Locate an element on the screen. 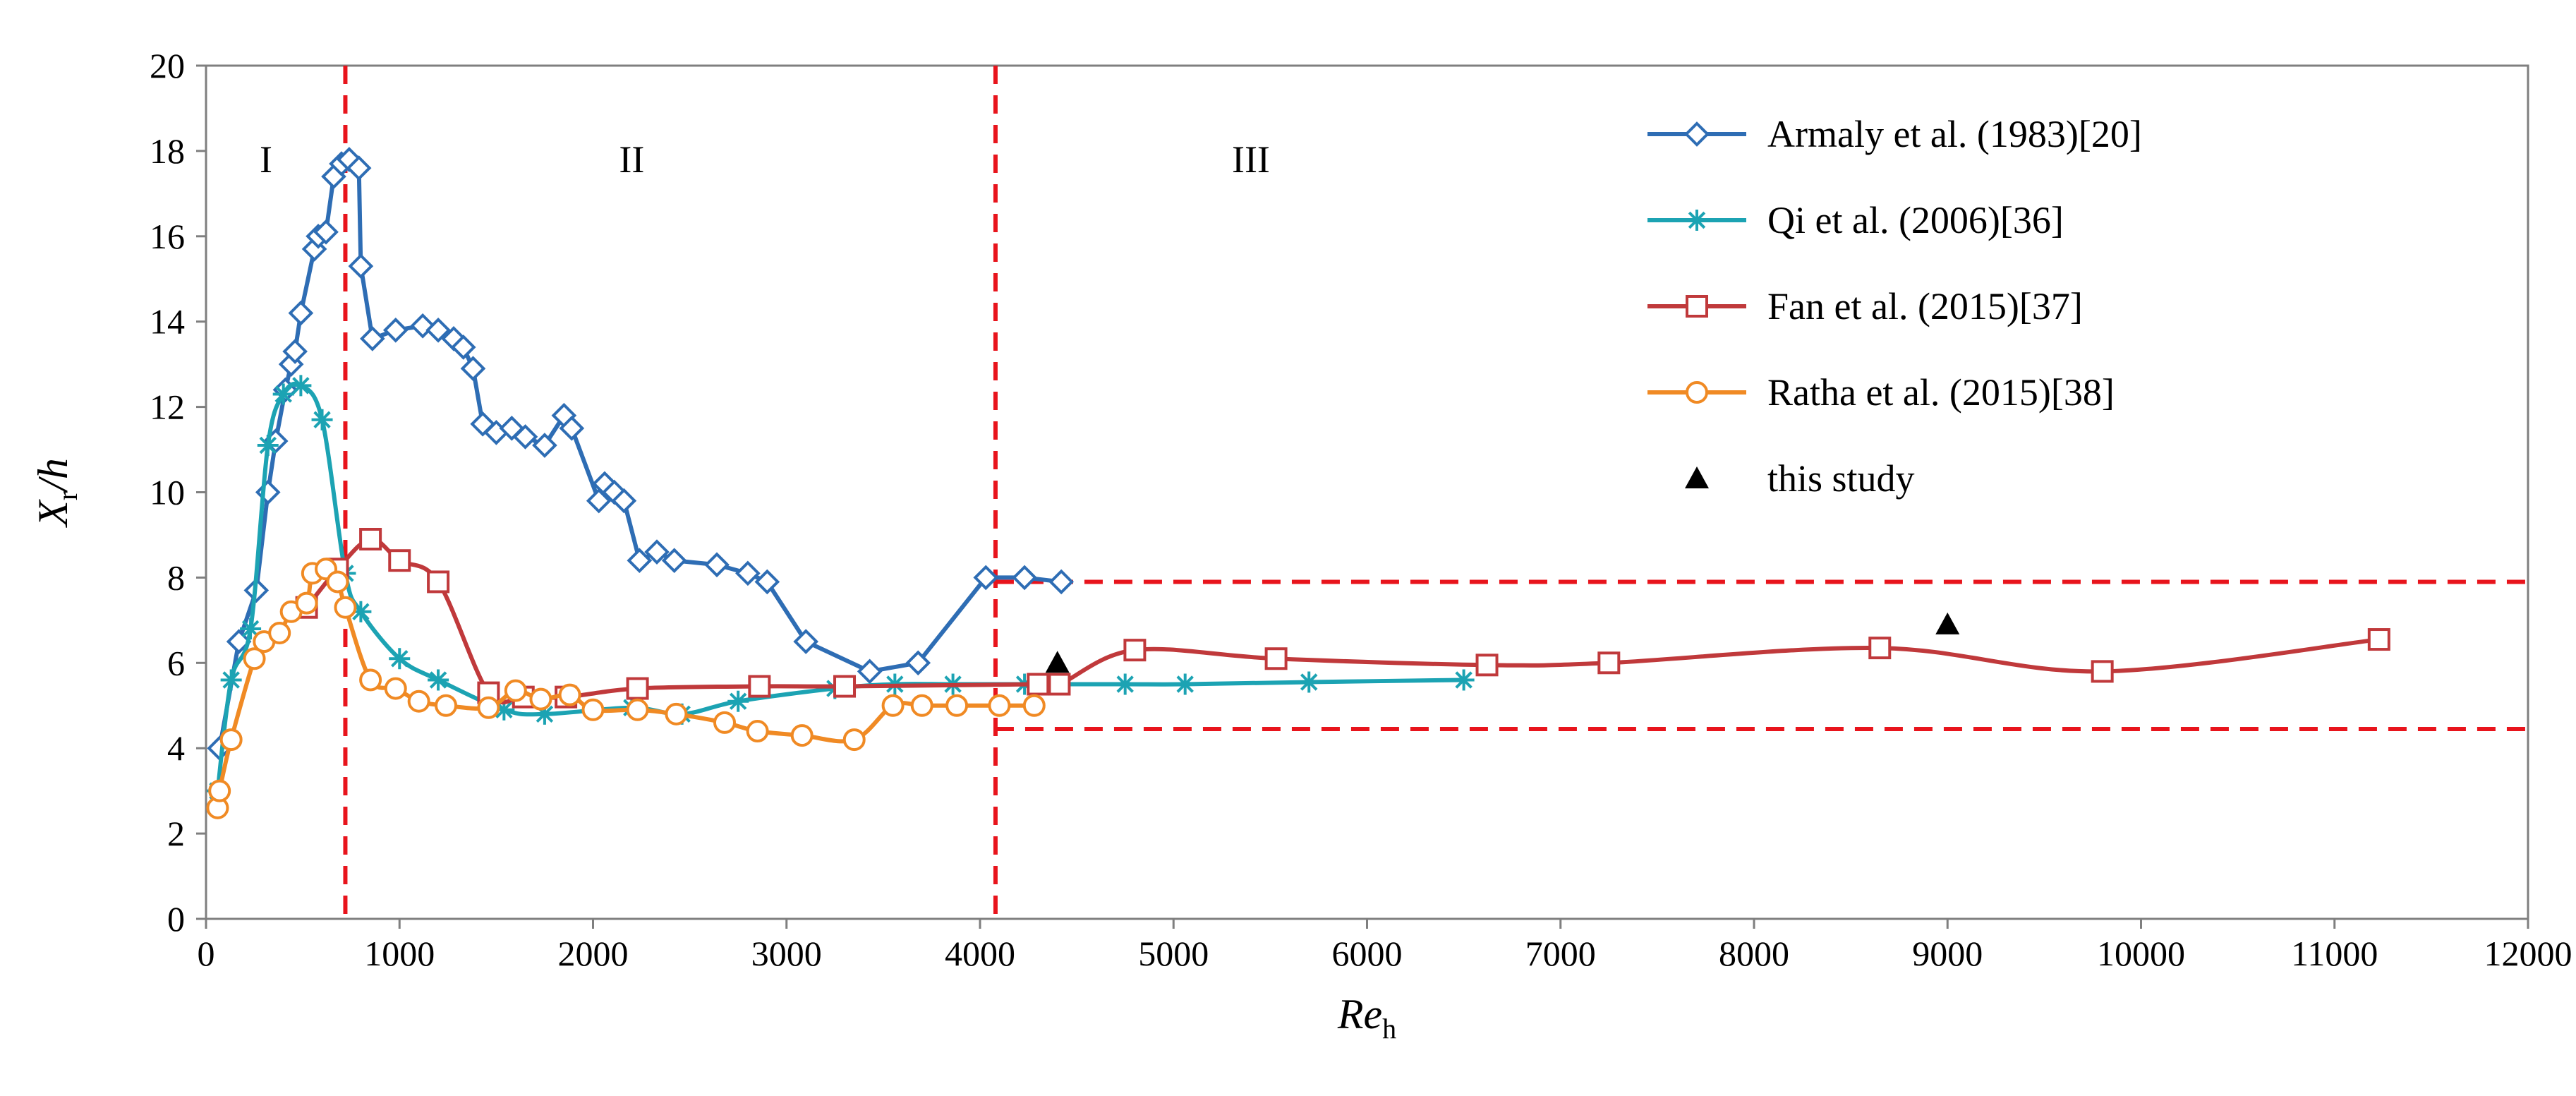 The image size is (2576, 1096). y-tick-label: 20 is located at coordinates (168, 65).